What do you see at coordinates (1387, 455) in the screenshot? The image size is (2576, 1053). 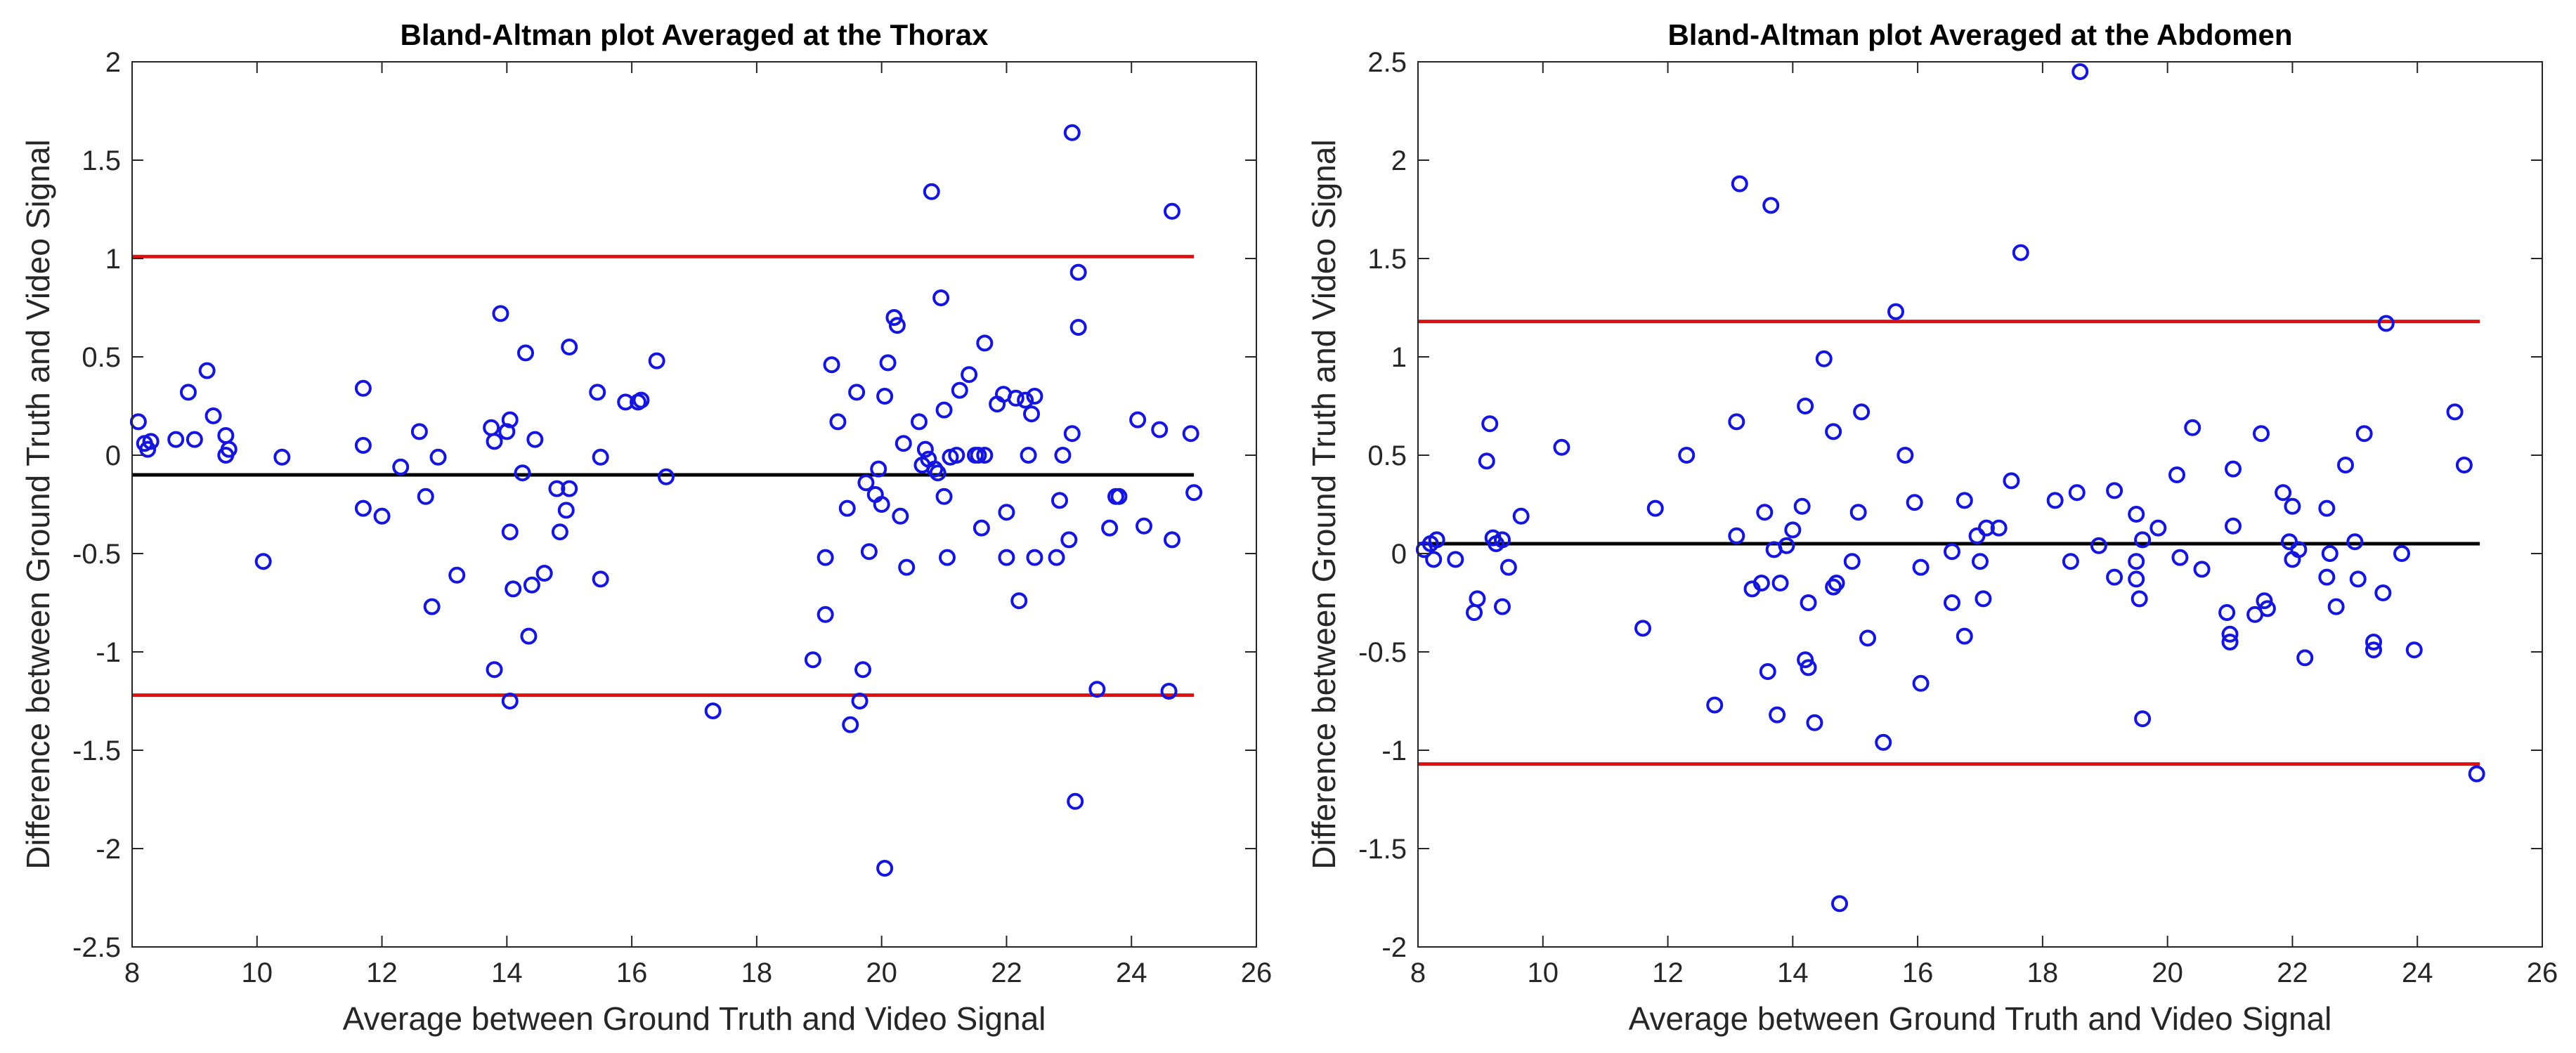 I see `abdomen-y-tick-label: 0.5` at bounding box center [1387, 455].